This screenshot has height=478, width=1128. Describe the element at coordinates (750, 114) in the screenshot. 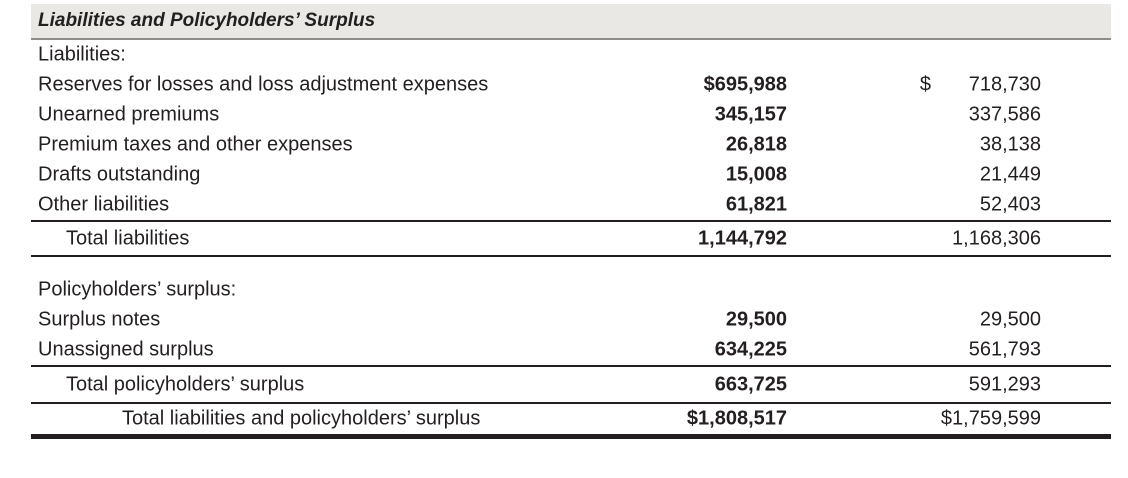

I see `current-year-value: 345,157` at that location.